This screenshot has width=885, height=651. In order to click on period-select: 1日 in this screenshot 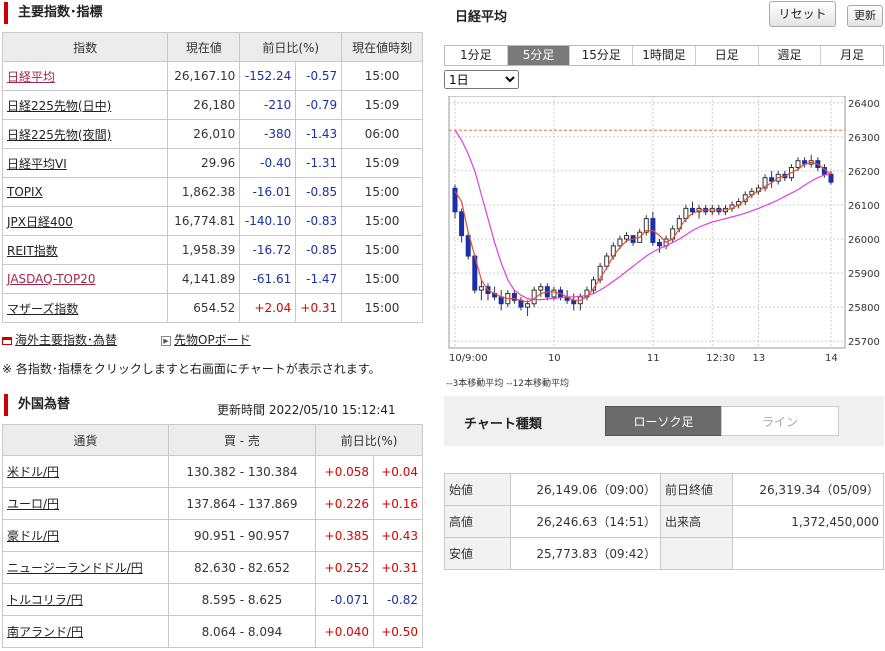, I will do `click(481, 79)`.